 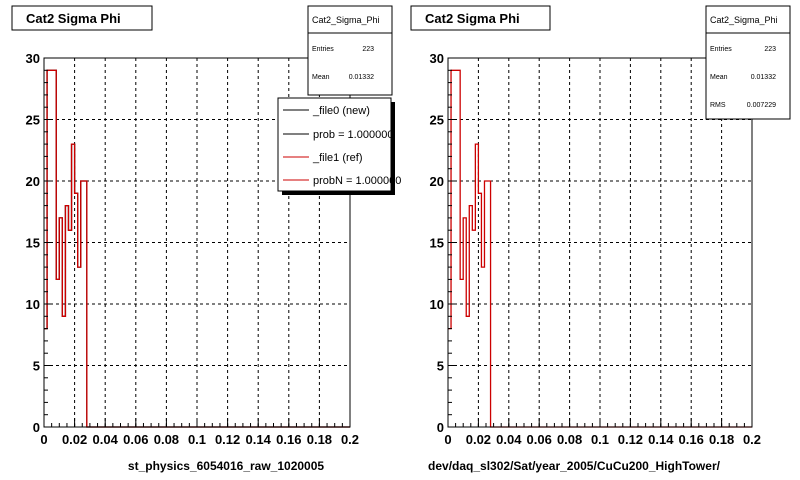 I want to click on left-stats-box: Cat2_Sigma_Phi Entries 223 Mean 0.01332, so click(x=350, y=50).